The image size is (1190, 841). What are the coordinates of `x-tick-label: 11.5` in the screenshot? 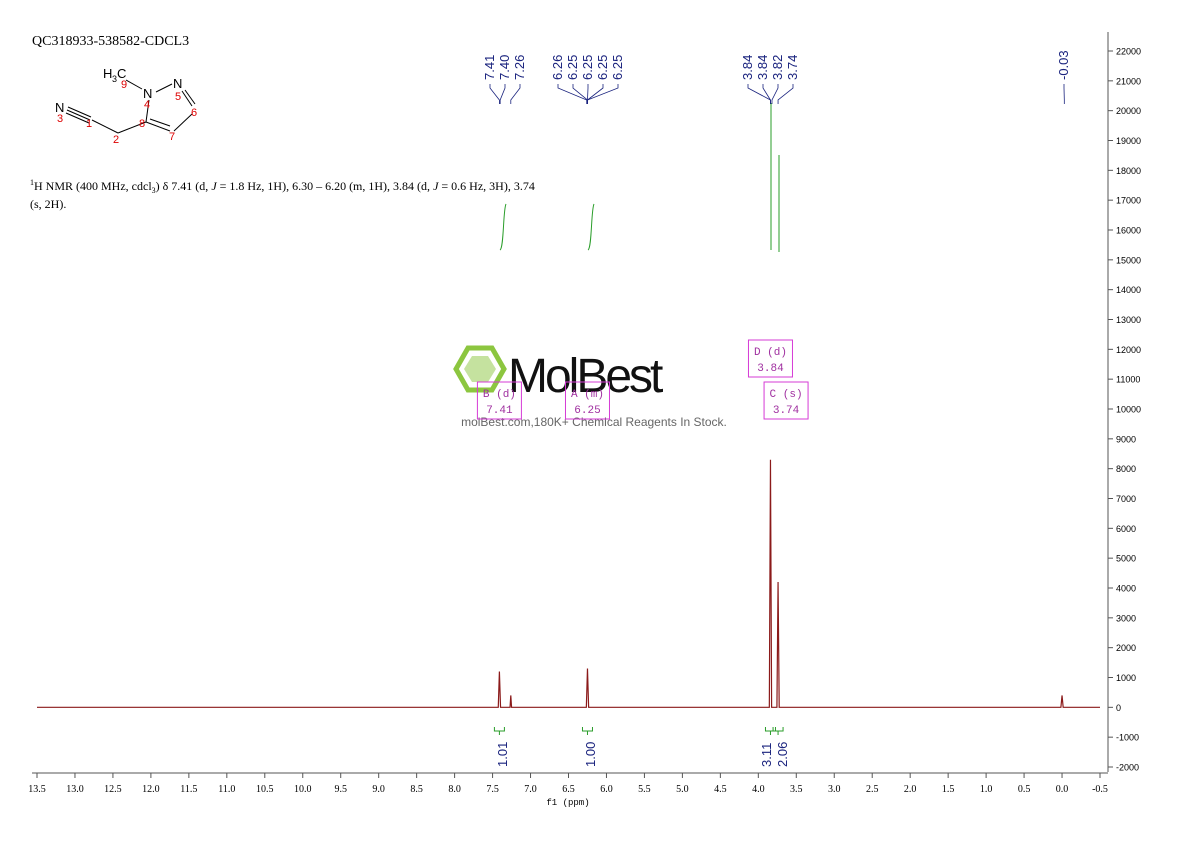 It's located at (188, 789).